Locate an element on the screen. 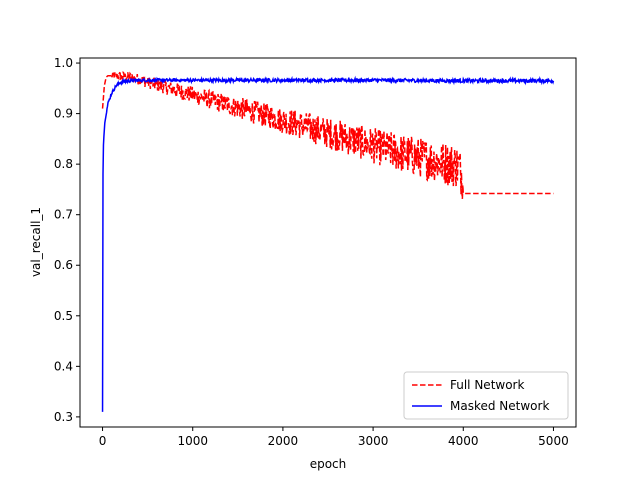 The width and height of the screenshot is (640, 480). legend-label: Masked Network is located at coordinates (499, 406).